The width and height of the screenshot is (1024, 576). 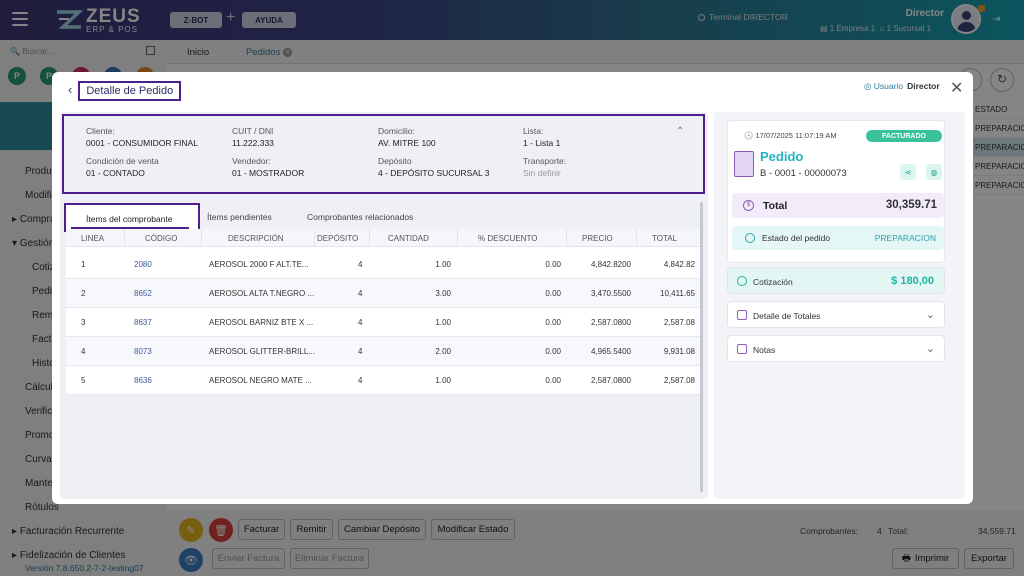 What do you see at coordinates (408, 238) in the screenshot?
I see `col-cantidad: CANTIDAD` at bounding box center [408, 238].